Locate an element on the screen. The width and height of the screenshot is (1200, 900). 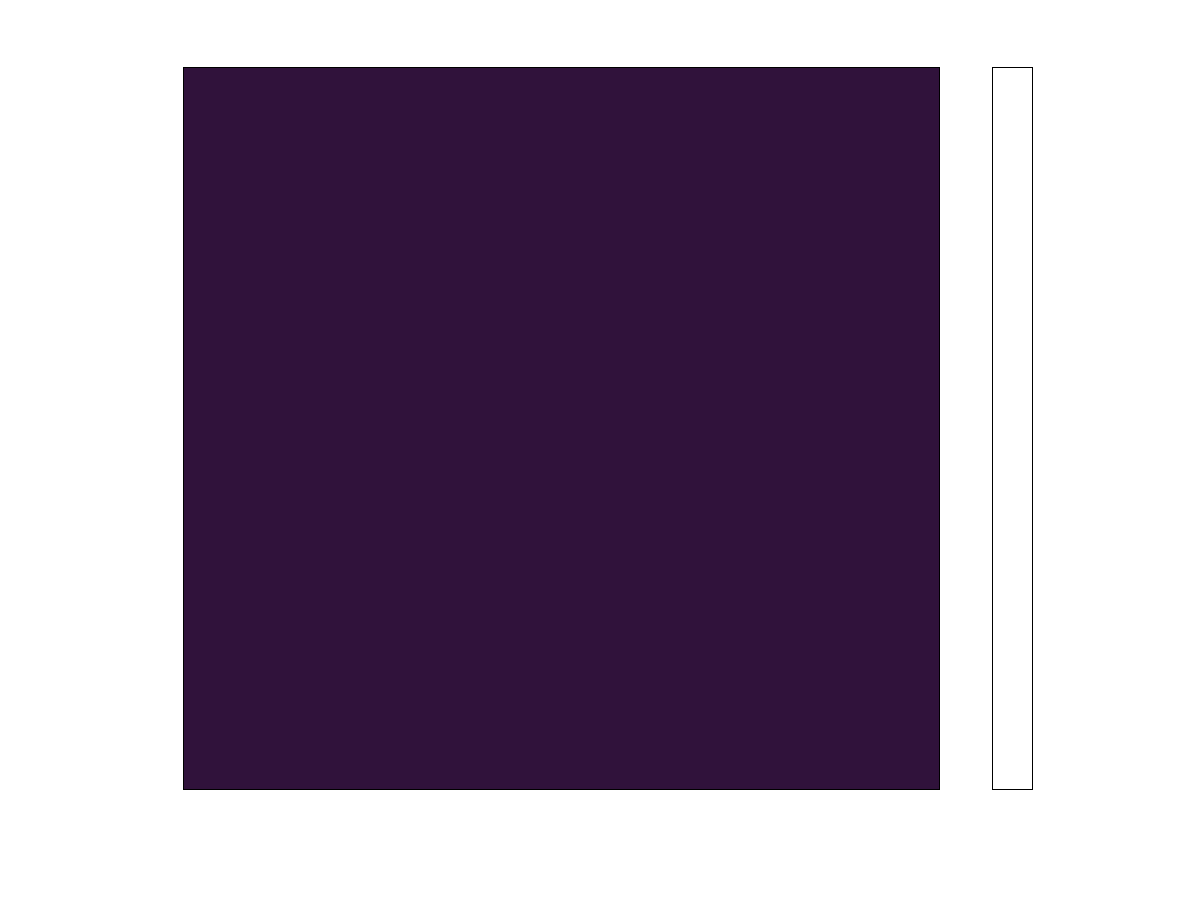
colorbar is located at coordinates (1012, 428).